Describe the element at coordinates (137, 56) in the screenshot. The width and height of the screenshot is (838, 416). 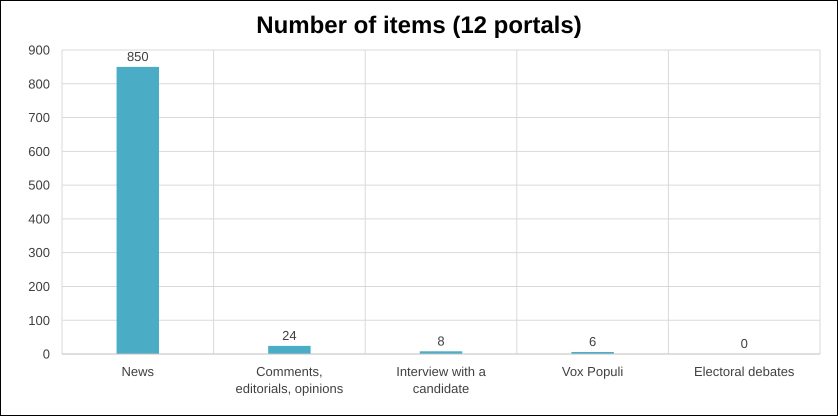
I see `data-label: 850` at that location.